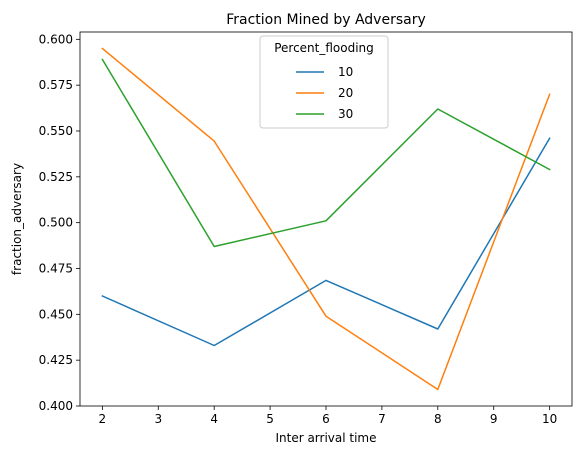  What do you see at coordinates (17, 219) in the screenshot?
I see `y-axis-label: fraction_adversary` at bounding box center [17, 219].